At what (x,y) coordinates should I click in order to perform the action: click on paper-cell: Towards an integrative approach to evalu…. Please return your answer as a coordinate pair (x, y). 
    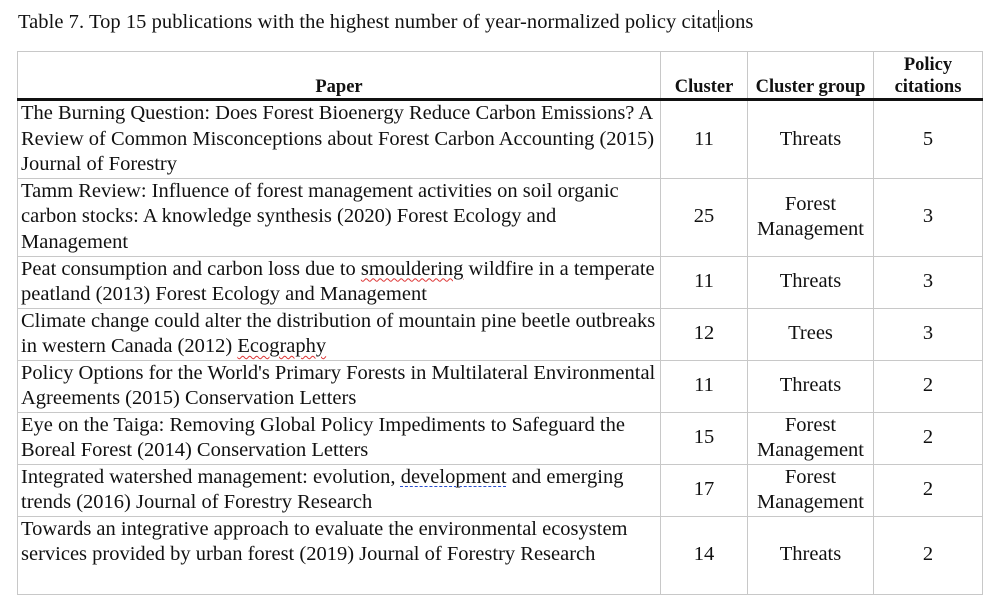
    Looking at the image, I should click on (339, 555).